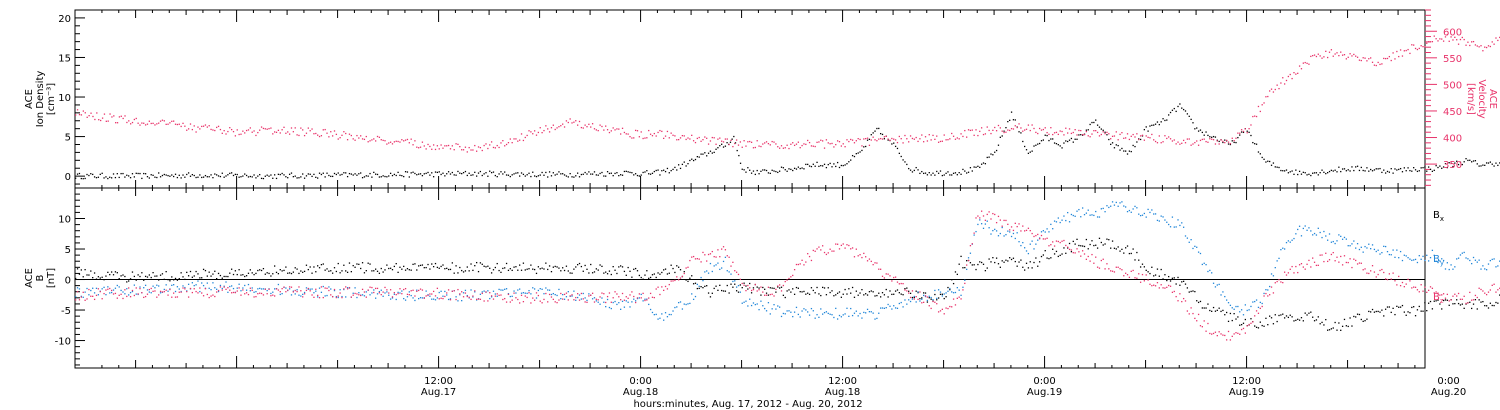 This screenshot has width=1500, height=410. What do you see at coordinates (1044, 392) in the screenshot?
I see `x-tick-date-3: Aug.19` at bounding box center [1044, 392].